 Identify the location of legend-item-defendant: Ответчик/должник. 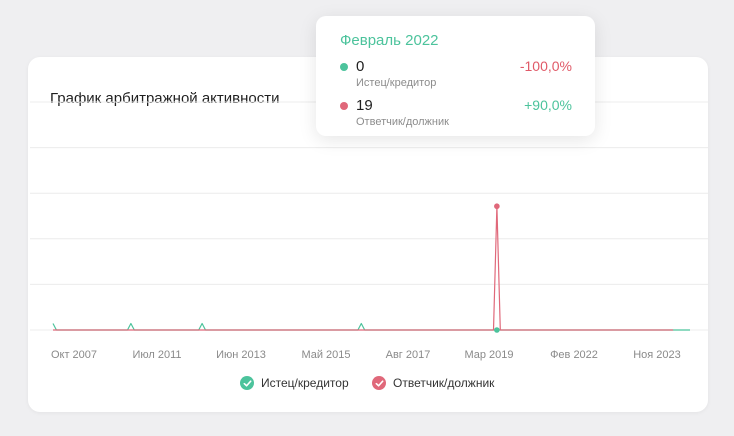
(433, 383).